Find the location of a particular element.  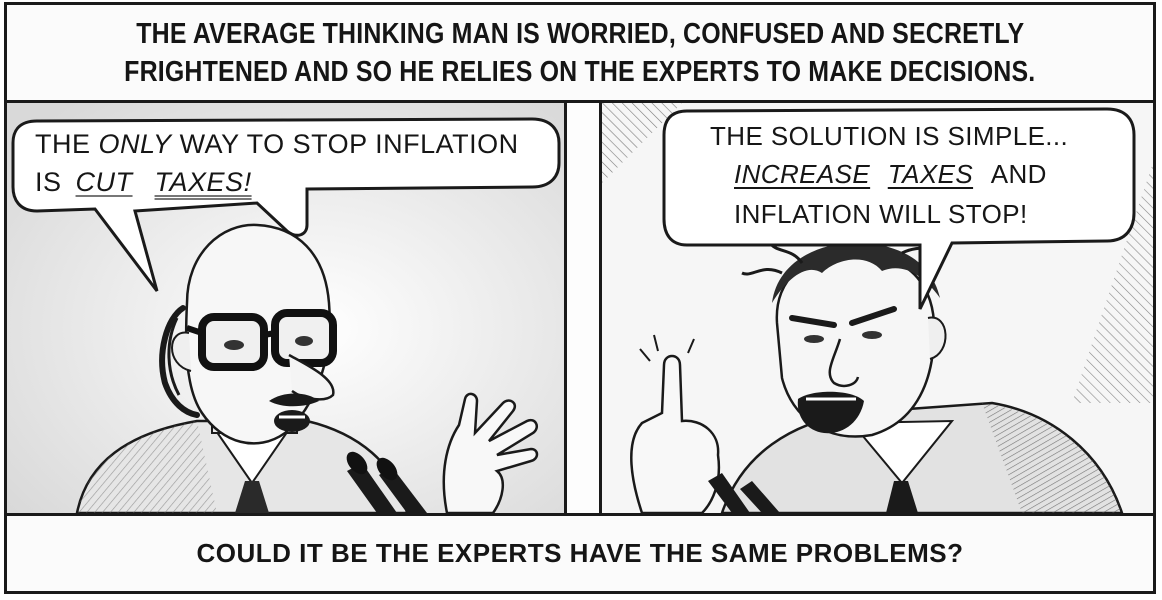

left-microphone-2-head is located at coordinates (387, 469).